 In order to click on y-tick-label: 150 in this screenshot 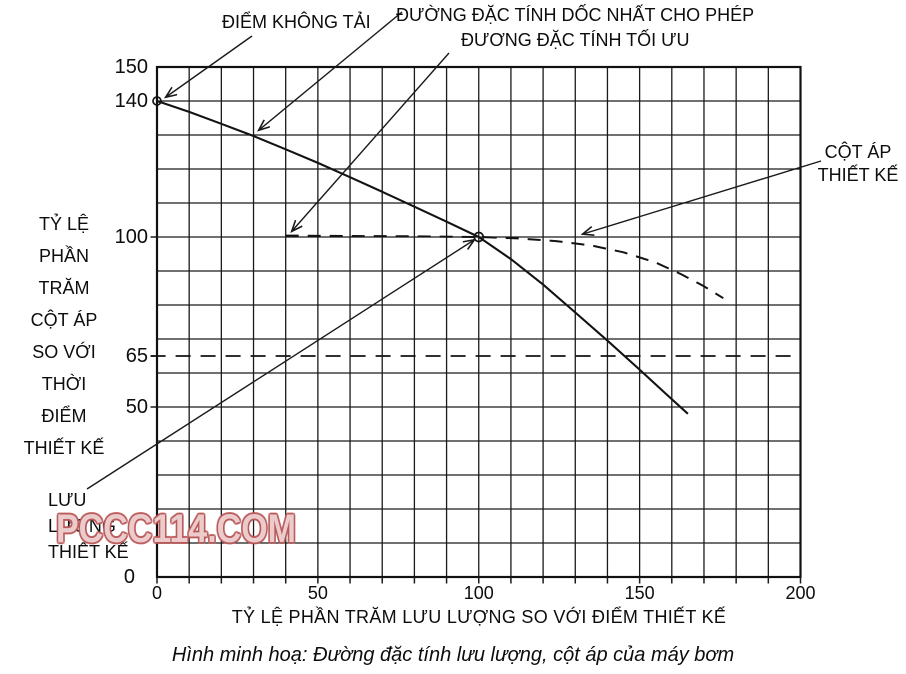, I will do `click(131, 67)`.